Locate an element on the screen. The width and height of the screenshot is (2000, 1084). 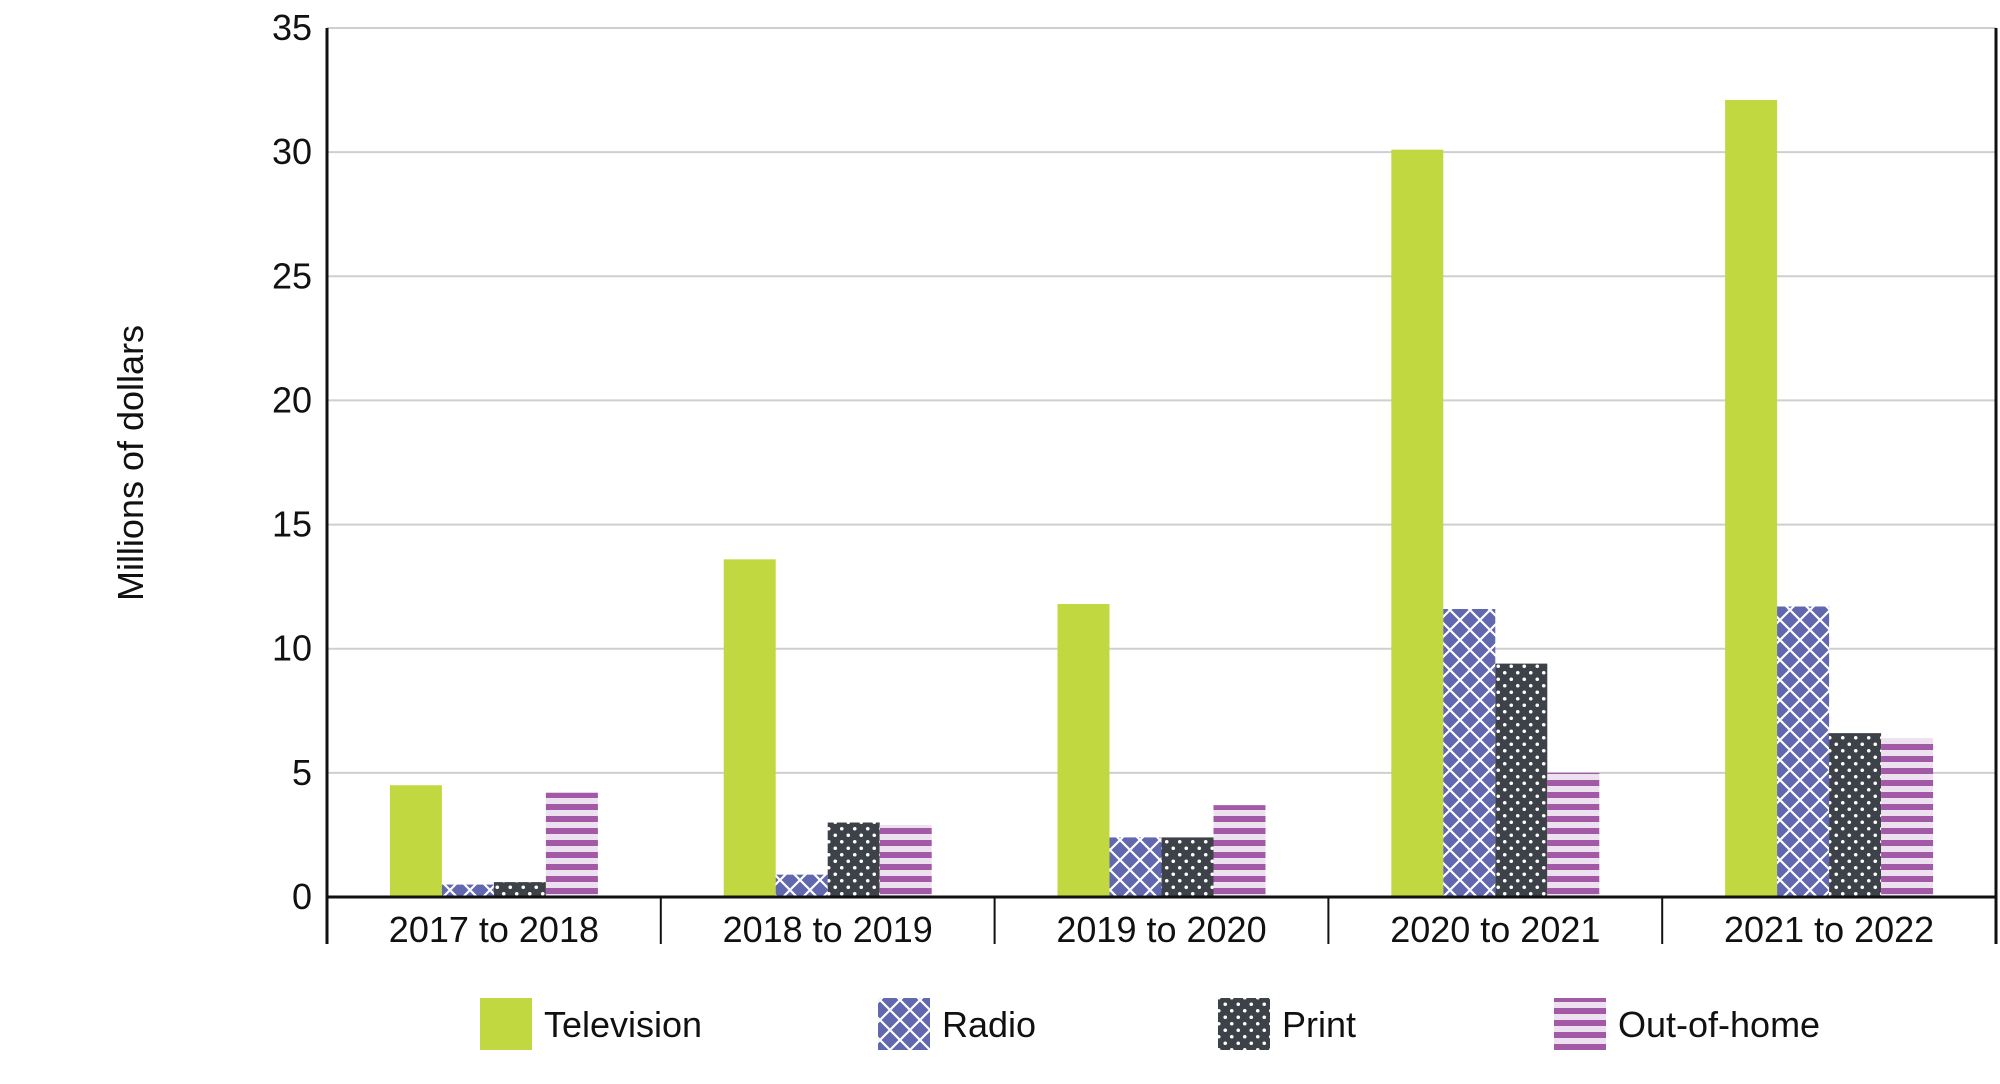
x-category-label: 2018 to 2019 is located at coordinates (828, 929).